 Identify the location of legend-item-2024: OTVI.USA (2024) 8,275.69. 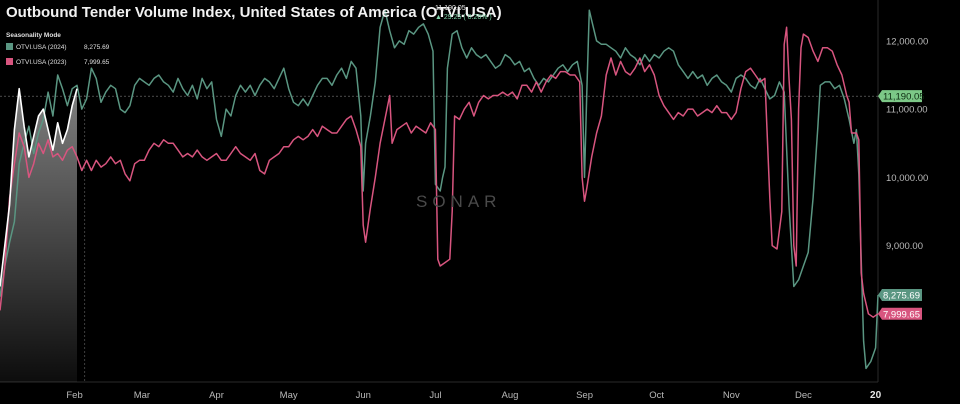
(57, 47).